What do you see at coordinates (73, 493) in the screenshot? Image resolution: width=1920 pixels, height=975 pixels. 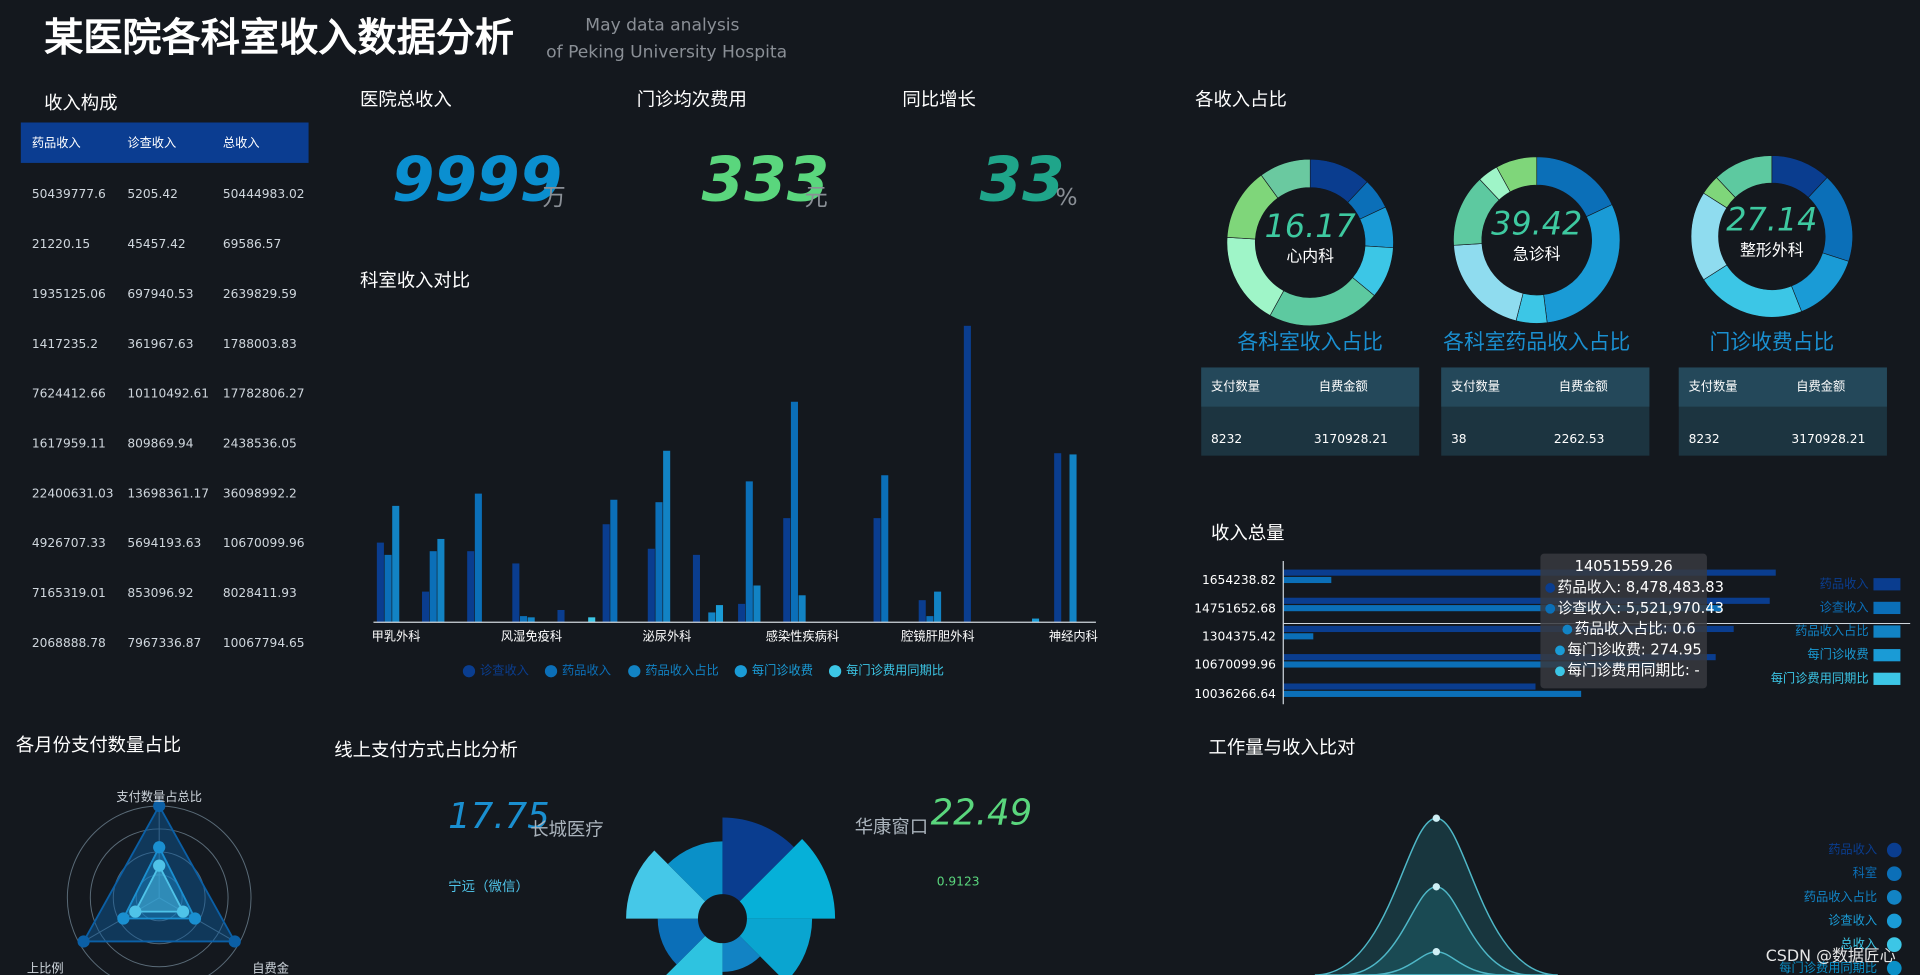 I see `table-cell: 22400631.03` at bounding box center [73, 493].